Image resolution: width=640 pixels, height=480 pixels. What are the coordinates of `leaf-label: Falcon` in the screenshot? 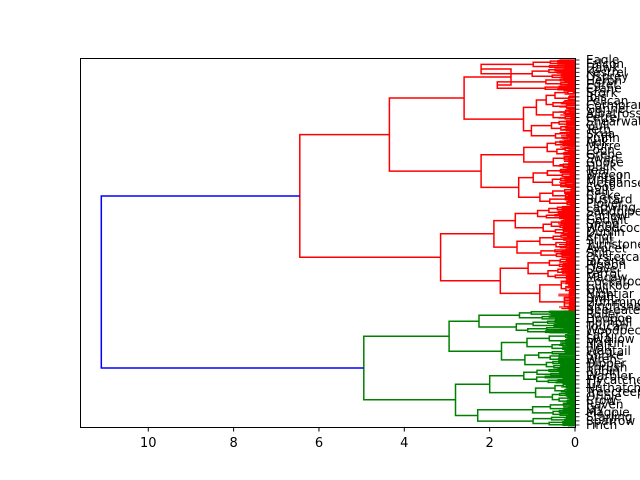 It's located at (605, 64).